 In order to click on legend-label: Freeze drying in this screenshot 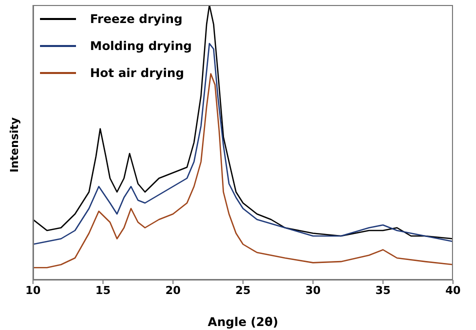, I will do `click(136, 19)`.